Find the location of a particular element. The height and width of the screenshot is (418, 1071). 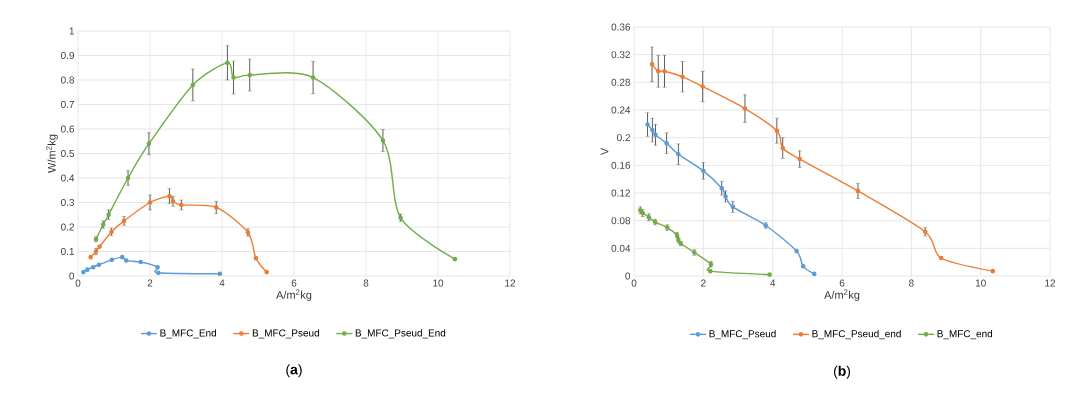

text: (a) is located at coordinates (294, 371).